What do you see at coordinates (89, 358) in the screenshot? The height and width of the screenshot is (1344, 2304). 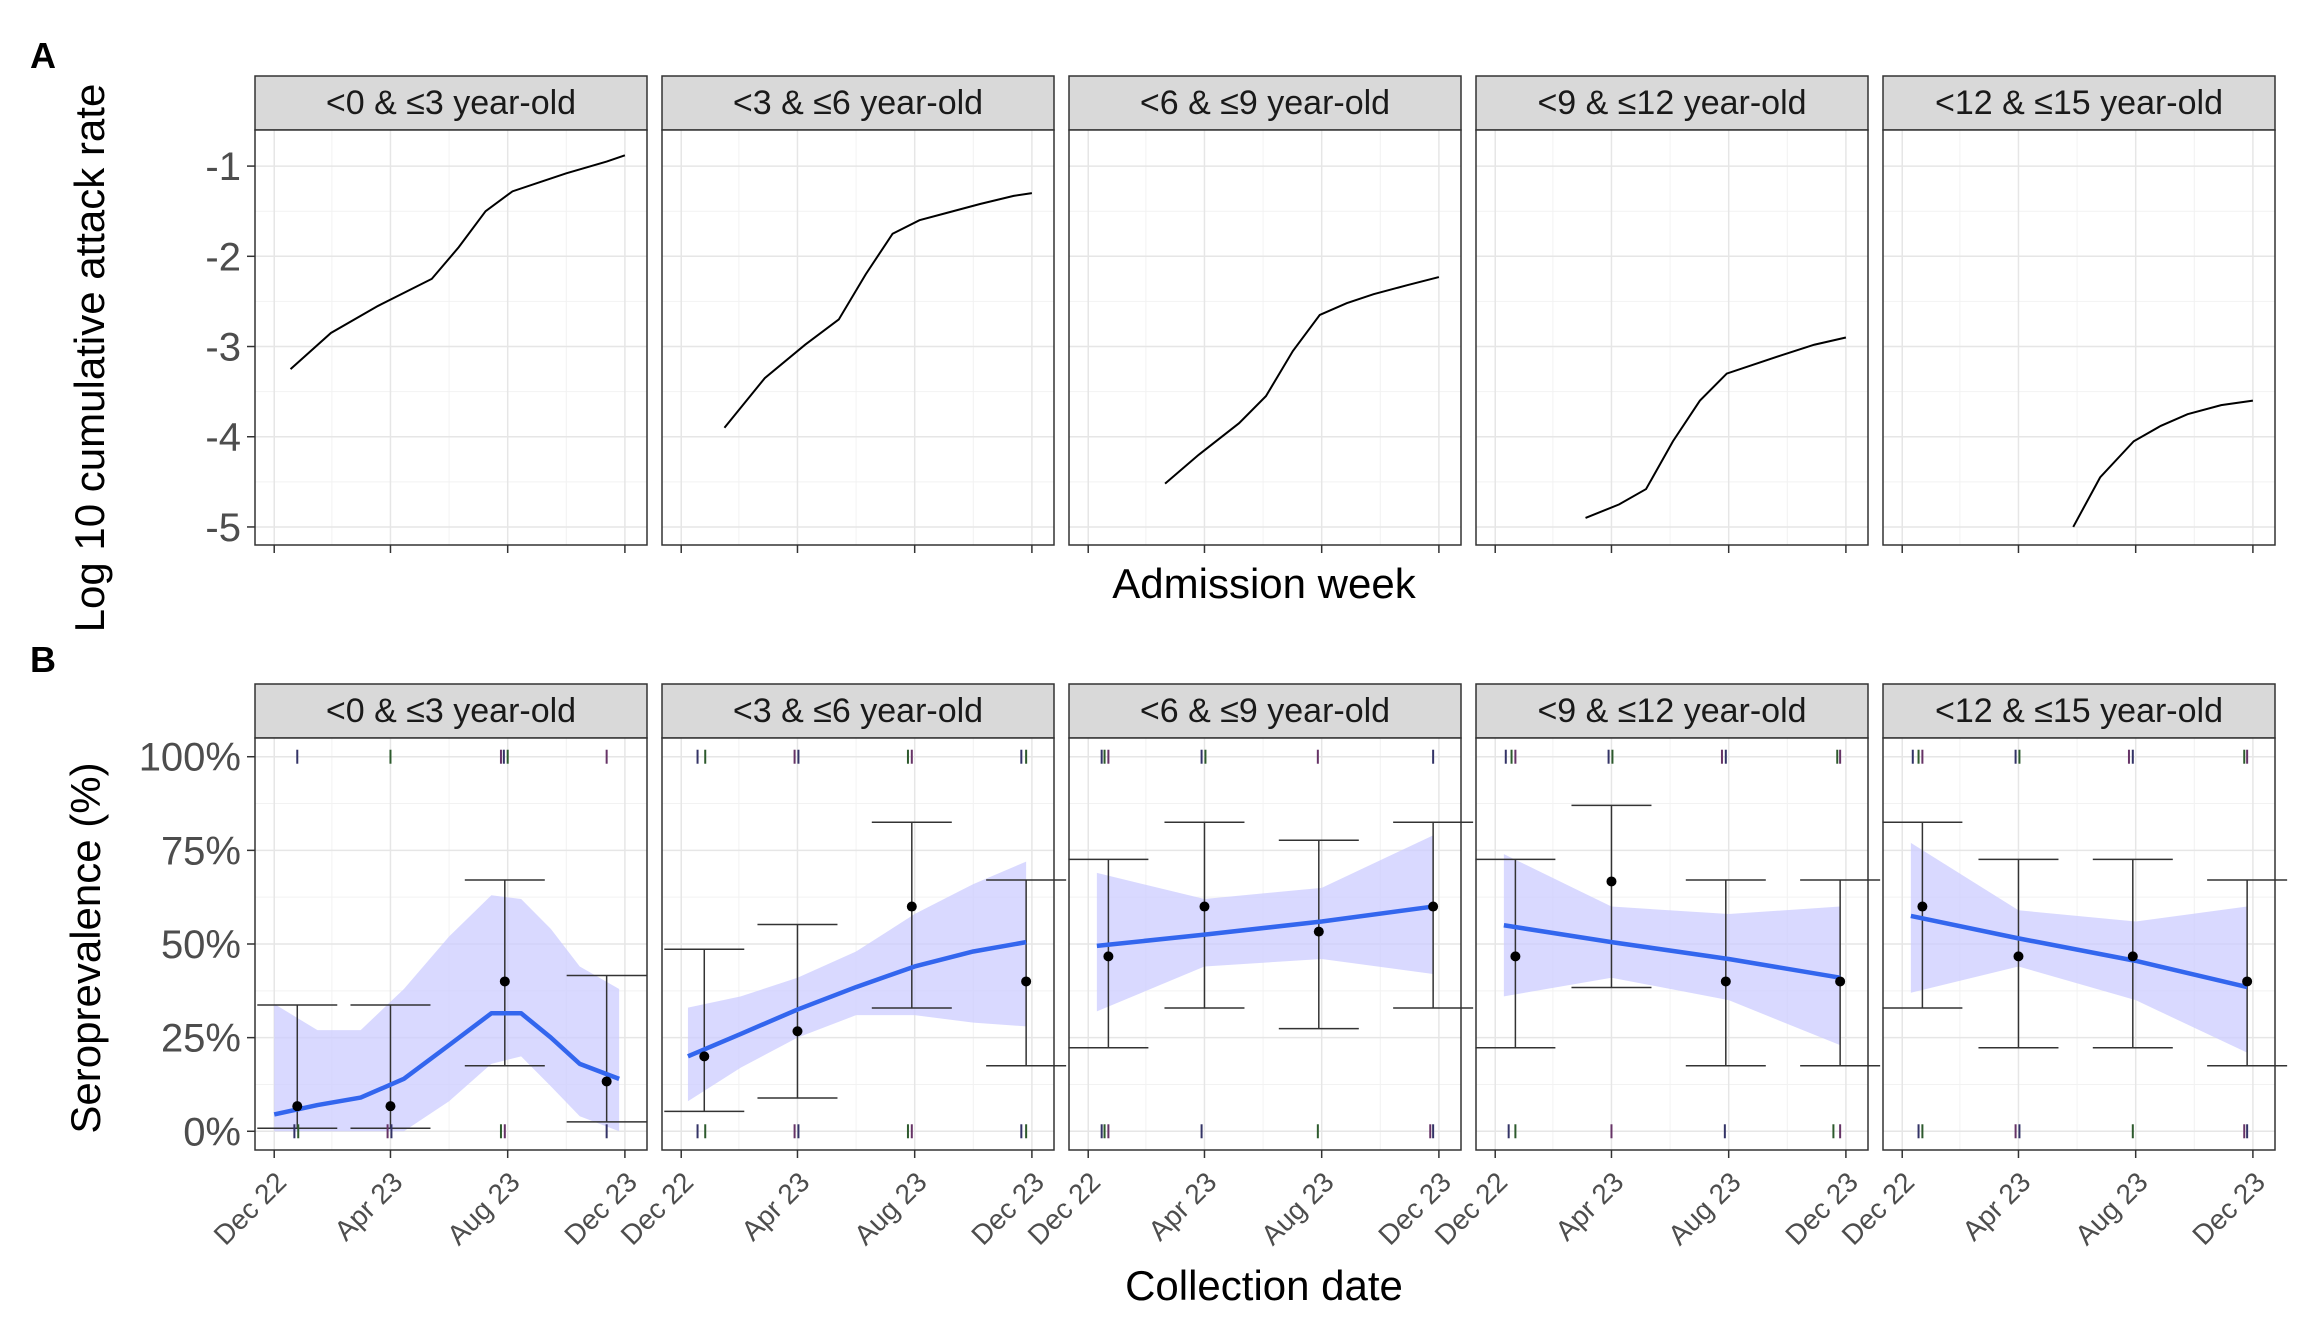 I see `panel-a-y-axis-title: Log 10 cumulative attack rate` at bounding box center [89, 358].